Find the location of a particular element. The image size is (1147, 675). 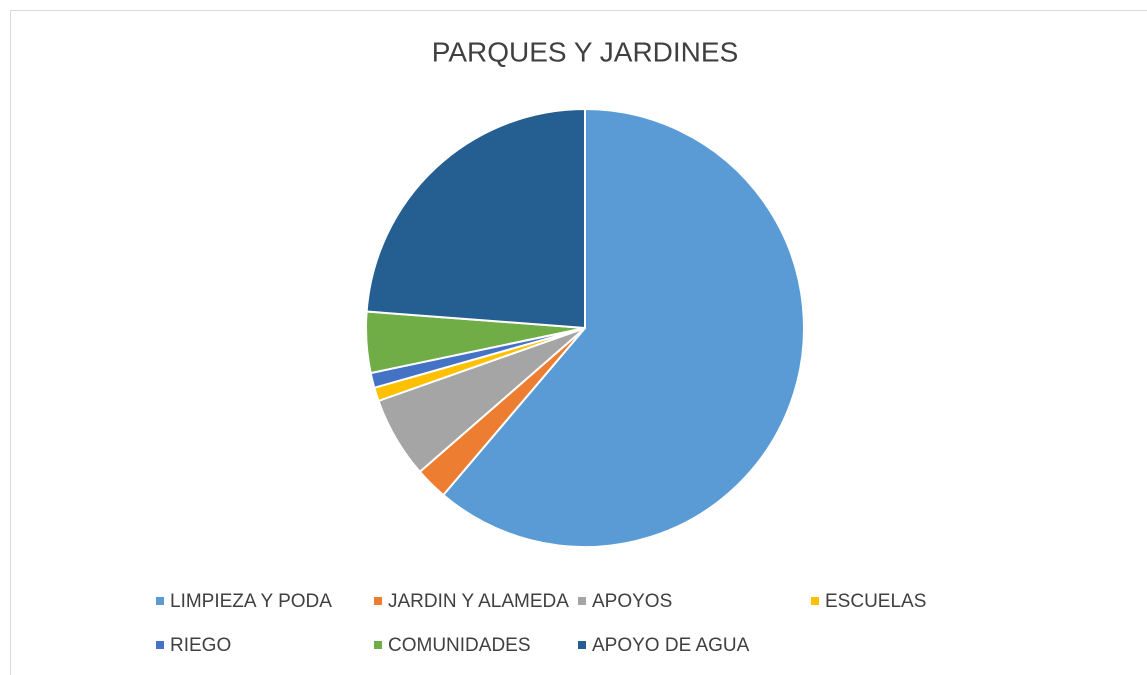

legend-label: LIMPIEZA Y PODA is located at coordinates (251, 601).